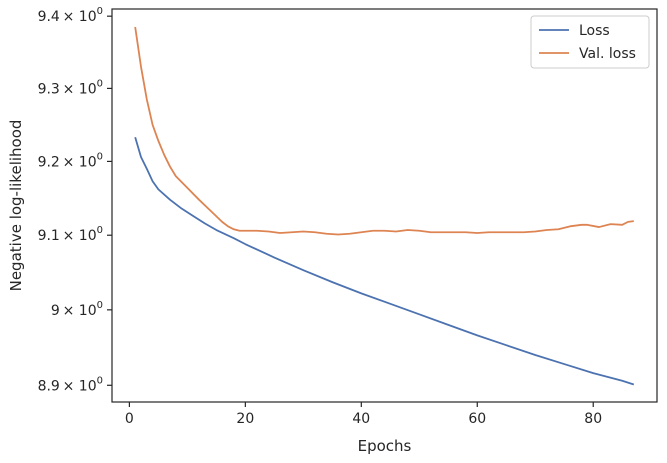  Describe the element at coordinates (607, 54) in the screenshot. I see `legend-label: Val. loss` at that location.